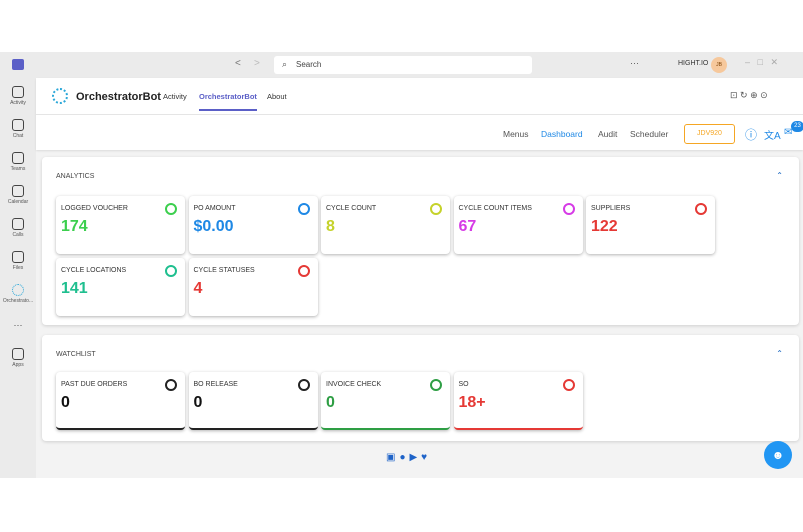 This screenshot has height=532, width=803. What do you see at coordinates (385, 225) in the screenshot?
I see `tile: CYCLE COUNT 8` at bounding box center [385, 225].